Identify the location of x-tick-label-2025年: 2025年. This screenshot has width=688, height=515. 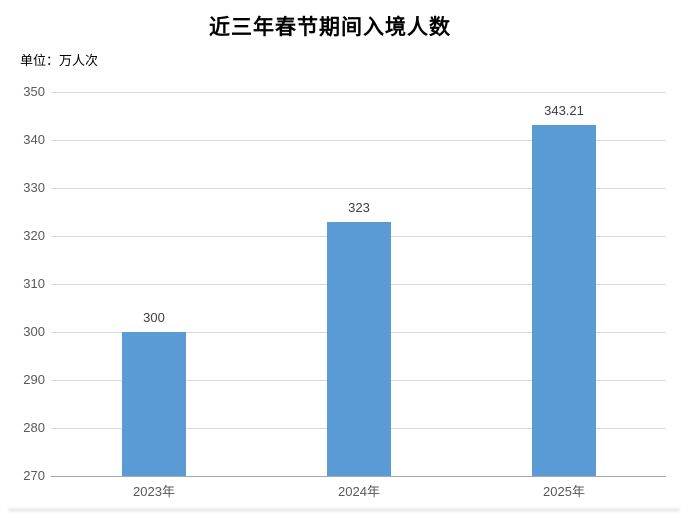
(564, 491).